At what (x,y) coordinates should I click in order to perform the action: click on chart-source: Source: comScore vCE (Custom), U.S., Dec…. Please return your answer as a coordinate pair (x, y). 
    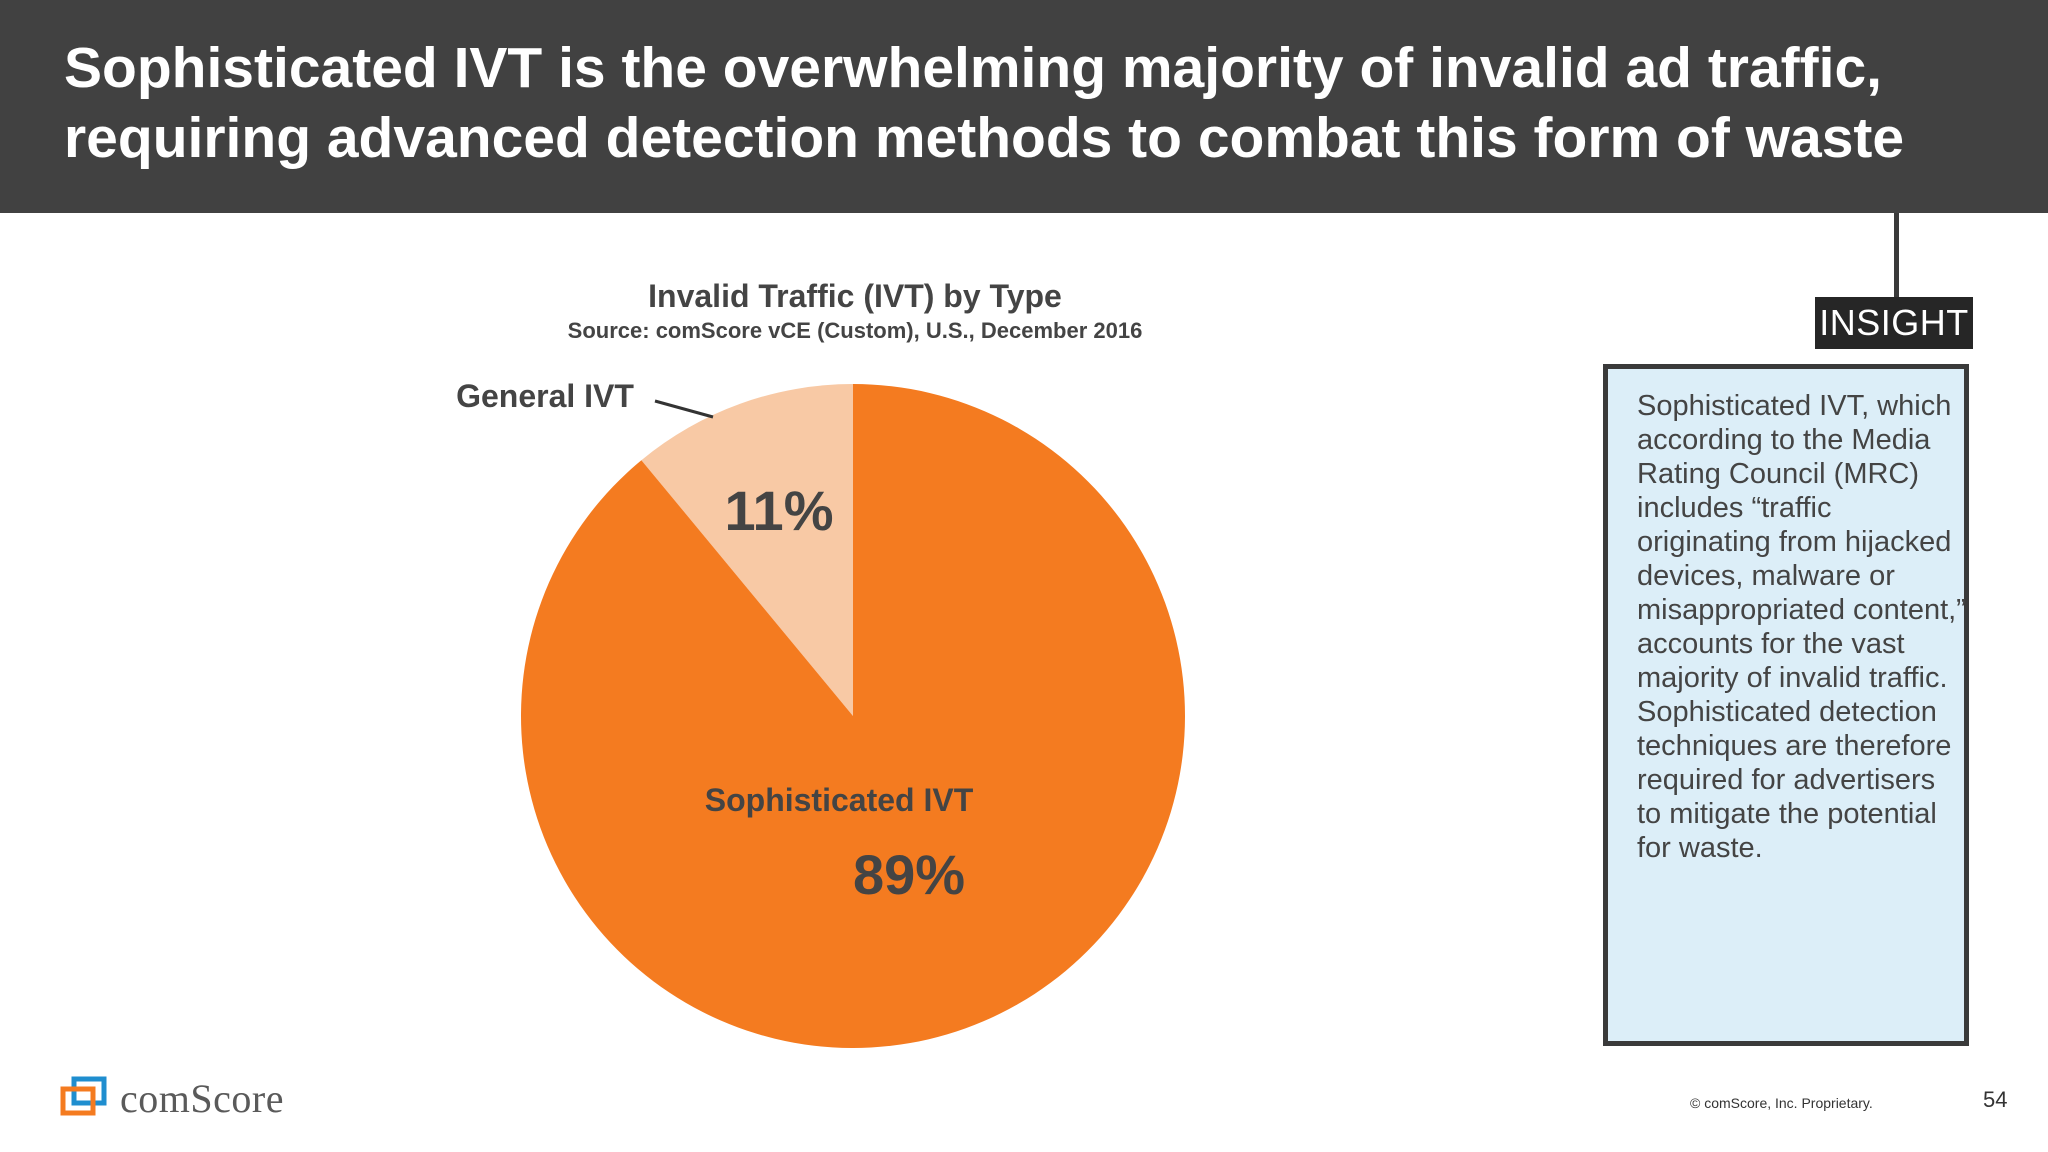
    Looking at the image, I should click on (855, 330).